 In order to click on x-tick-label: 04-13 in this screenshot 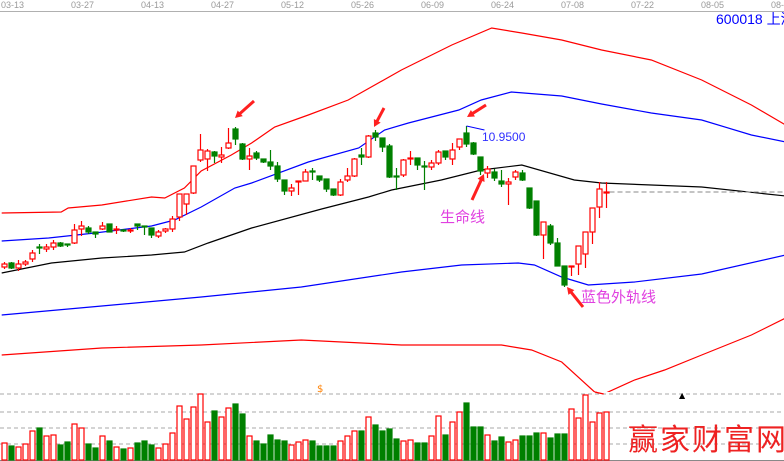, I will do `click(152, 5)`.